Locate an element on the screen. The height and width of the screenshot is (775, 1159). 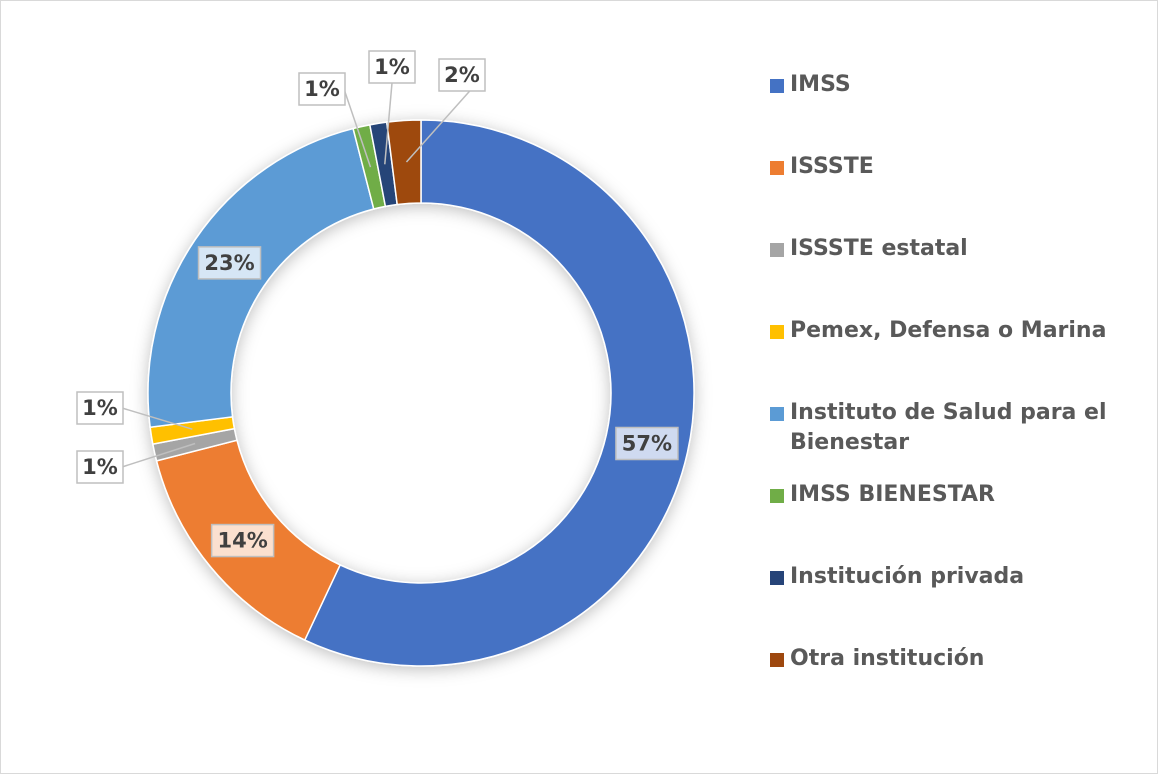
legend-label: Instituto de Salud para el Bienestar is located at coordinates (948, 427).